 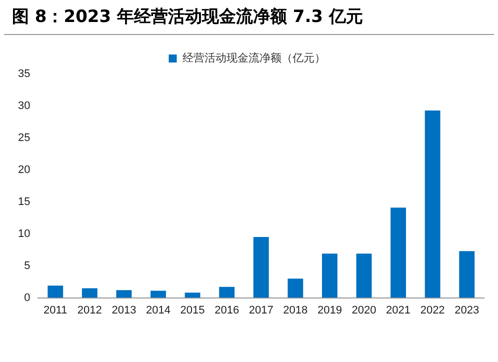 What do you see at coordinates (398, 310) in the screenshot?
I see `x-tick-label: 2021` at bounding box center [398, 310].